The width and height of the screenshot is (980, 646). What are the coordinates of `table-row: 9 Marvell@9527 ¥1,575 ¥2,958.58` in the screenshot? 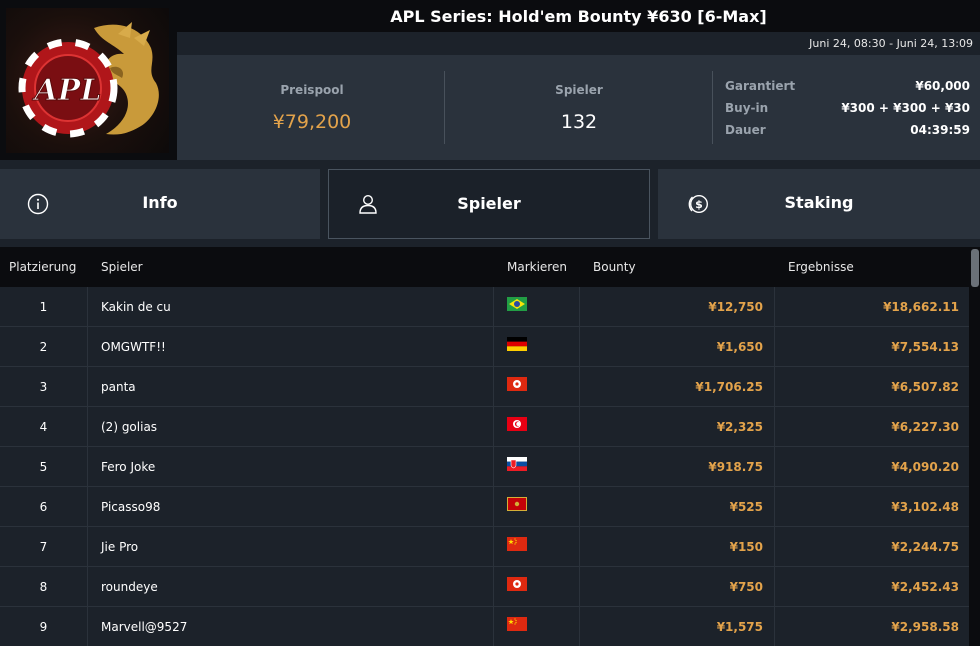 It's located at (484, 626).